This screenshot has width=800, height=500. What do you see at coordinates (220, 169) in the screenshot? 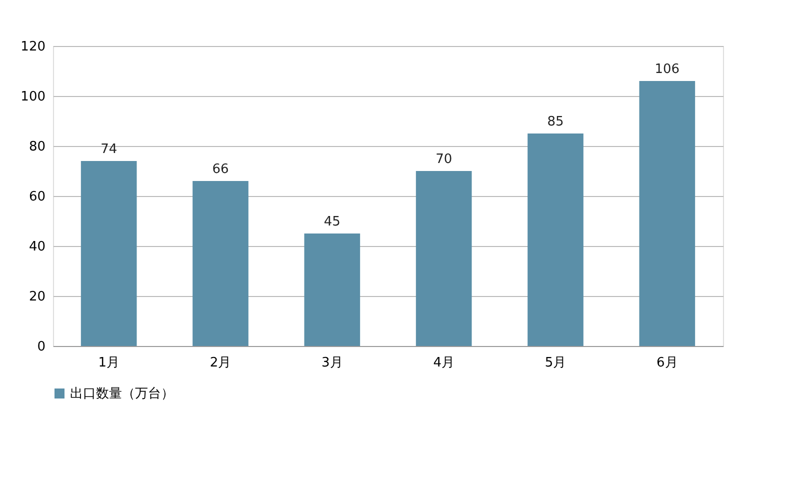
I see `data-label: 66` at bounding box center [220, 169].